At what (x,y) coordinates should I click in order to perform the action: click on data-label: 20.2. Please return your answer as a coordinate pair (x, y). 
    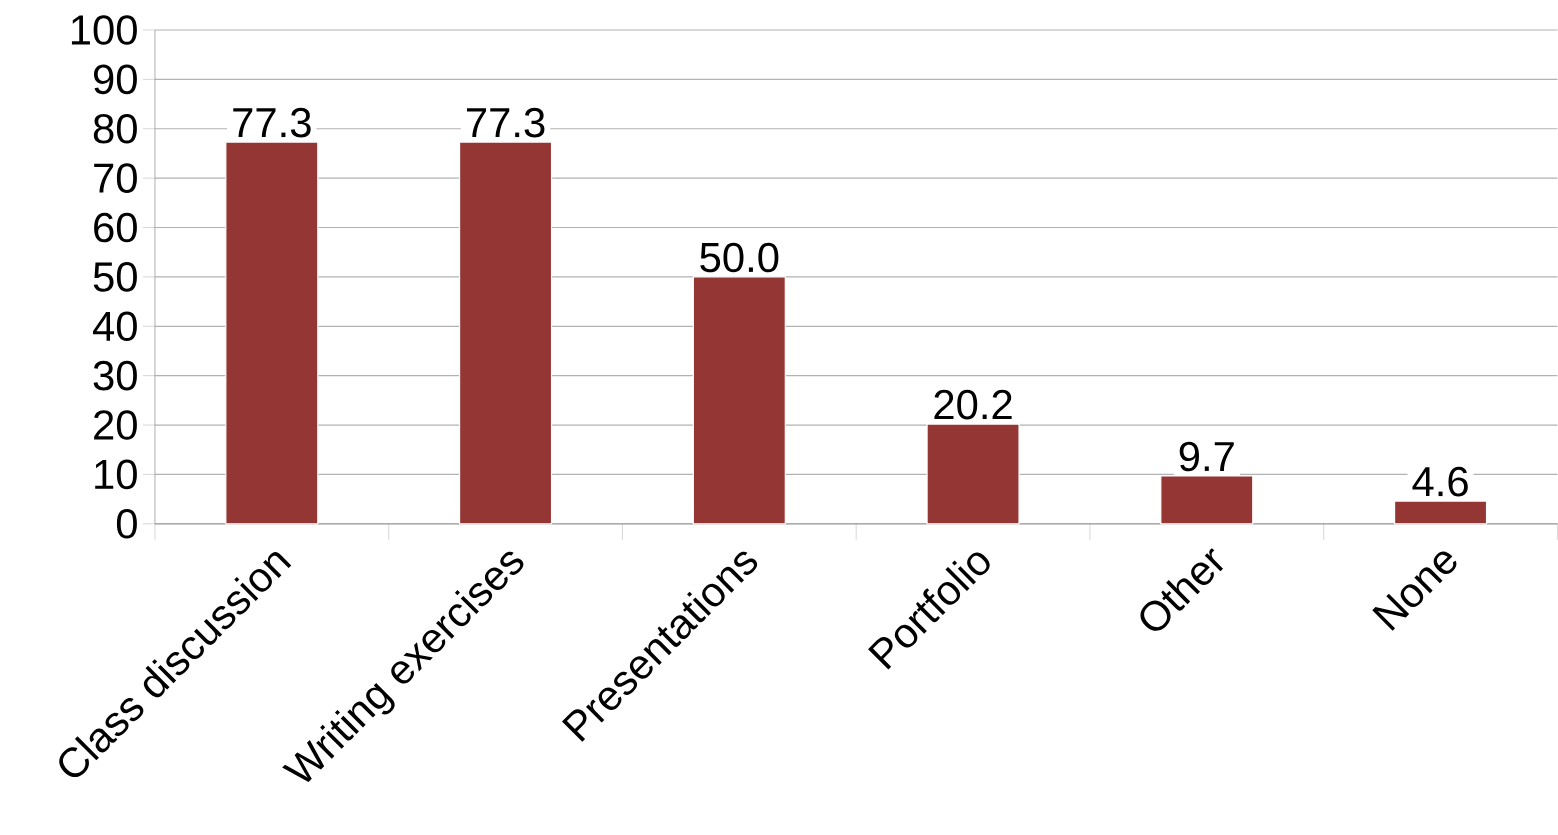
    Looking at the image, I should click on (973, 404).